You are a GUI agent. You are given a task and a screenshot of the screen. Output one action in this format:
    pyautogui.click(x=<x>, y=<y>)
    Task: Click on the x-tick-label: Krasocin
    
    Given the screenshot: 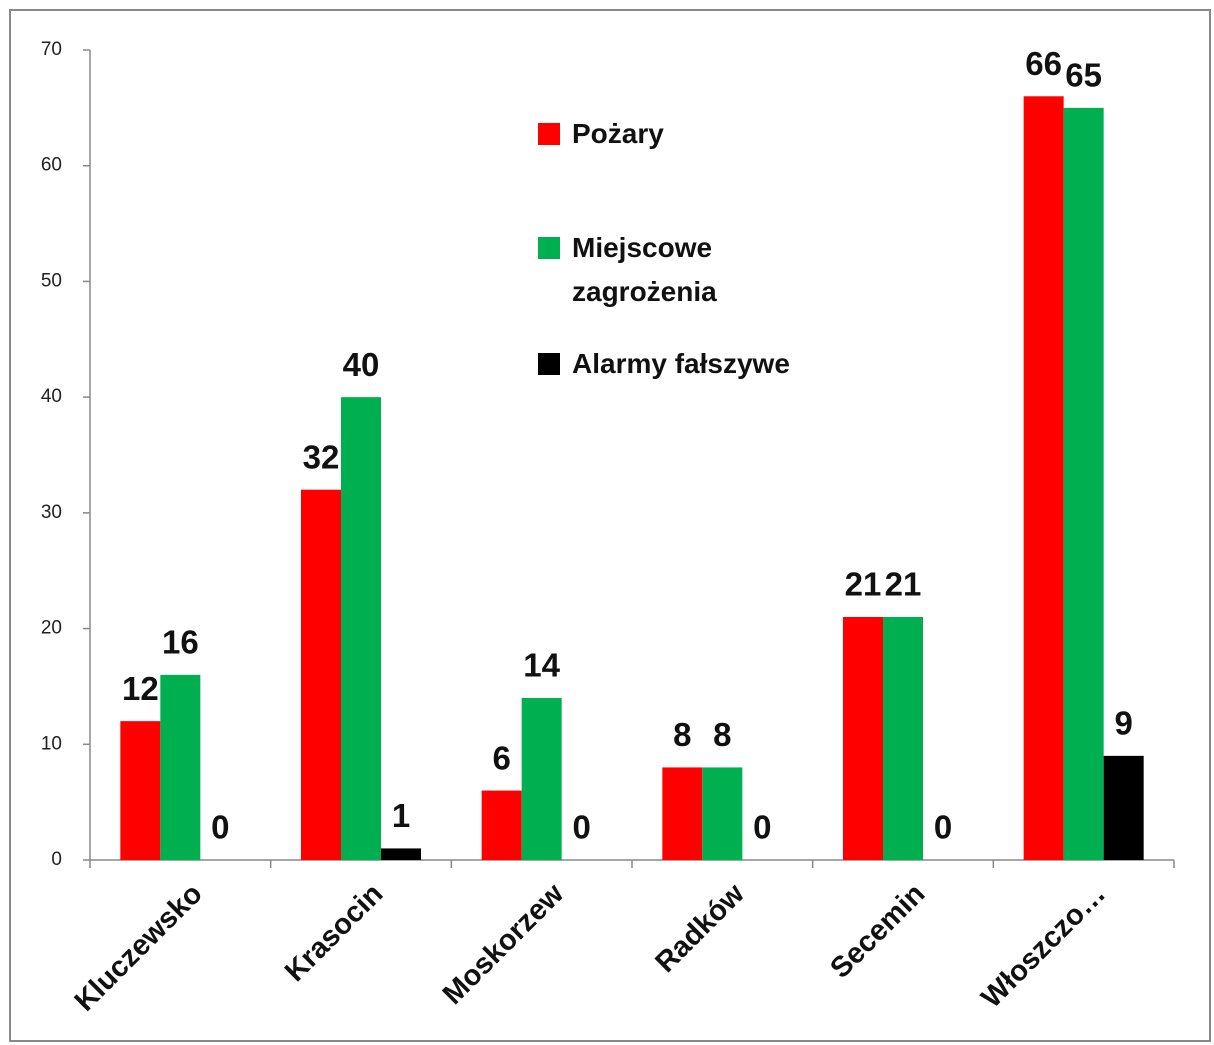 What is the action you would take?
    pyautogui.click(x=334, y=933)
    